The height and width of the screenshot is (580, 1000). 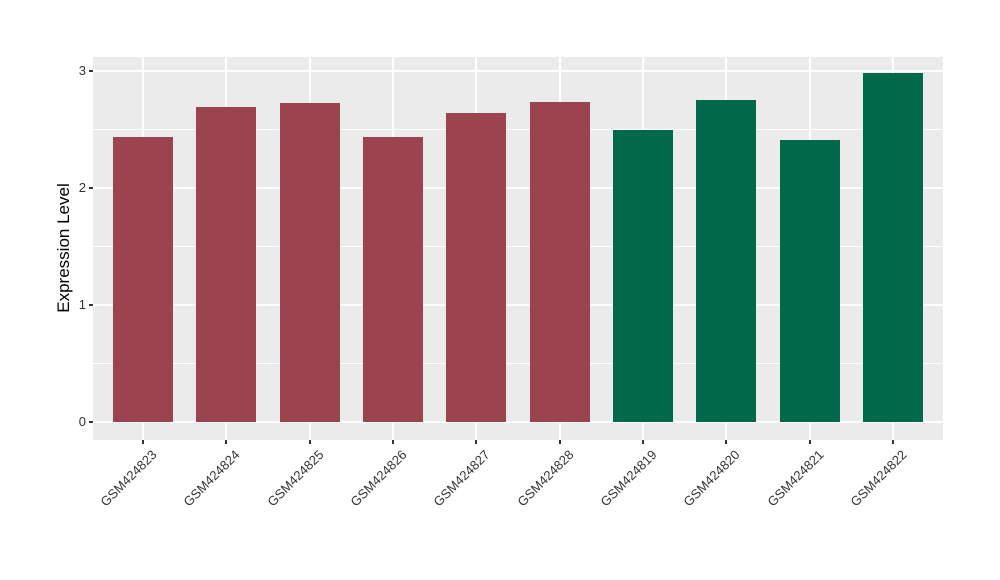 I want to click on y-tick-label: 2, so click(x=82, y=188).